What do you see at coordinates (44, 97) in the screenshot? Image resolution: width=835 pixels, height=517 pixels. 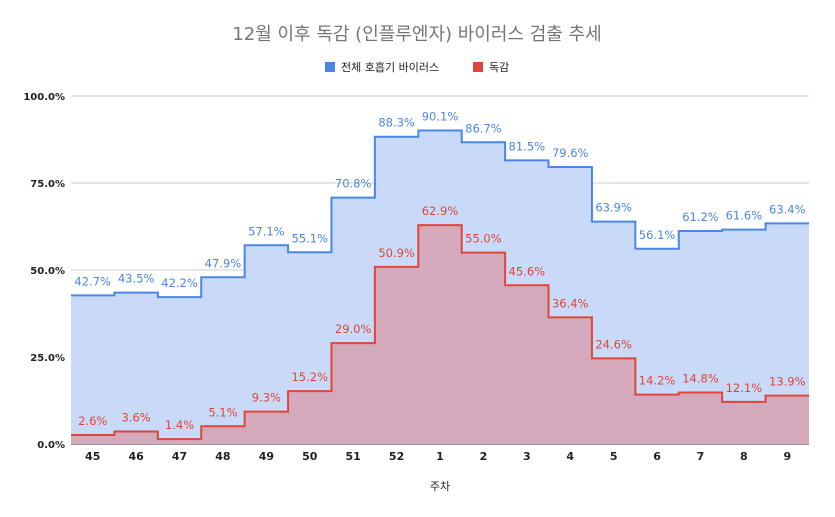 I see `y-tick-label: 100.0%` at bounding box center [44, 97].